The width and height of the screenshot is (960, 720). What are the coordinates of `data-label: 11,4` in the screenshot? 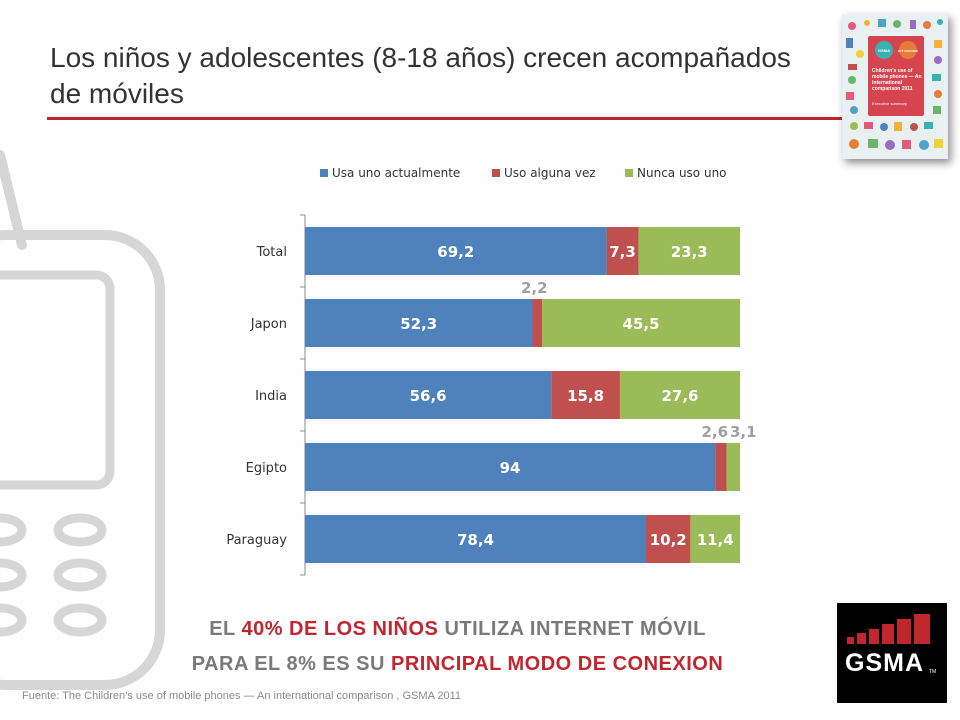 It's located at (715, 540).